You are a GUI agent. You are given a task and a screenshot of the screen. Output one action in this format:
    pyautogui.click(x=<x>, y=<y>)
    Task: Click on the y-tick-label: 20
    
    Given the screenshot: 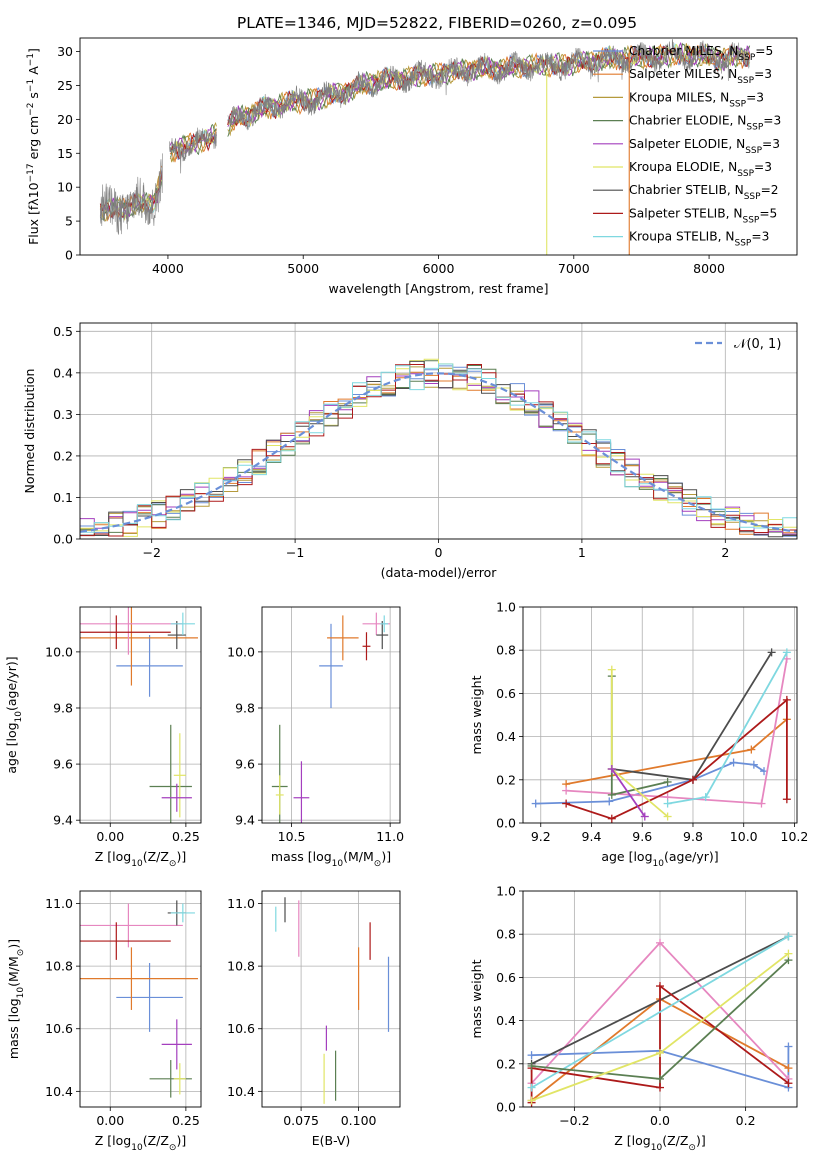 What is the action you would take?
    pyautogui.click(x=65, y=119)
    